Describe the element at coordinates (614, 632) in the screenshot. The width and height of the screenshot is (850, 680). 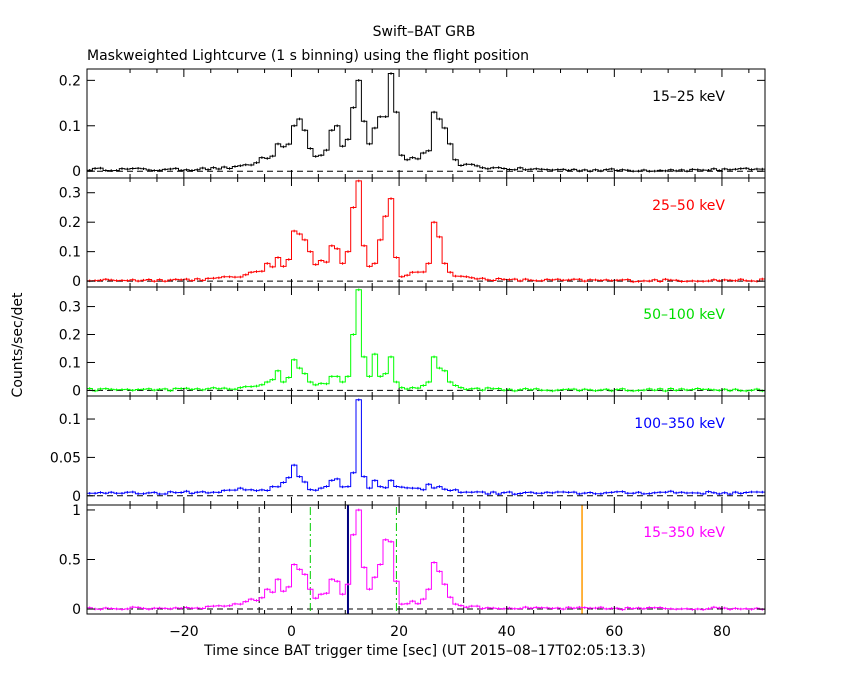
I see `x-tick-label: 60` at that location.